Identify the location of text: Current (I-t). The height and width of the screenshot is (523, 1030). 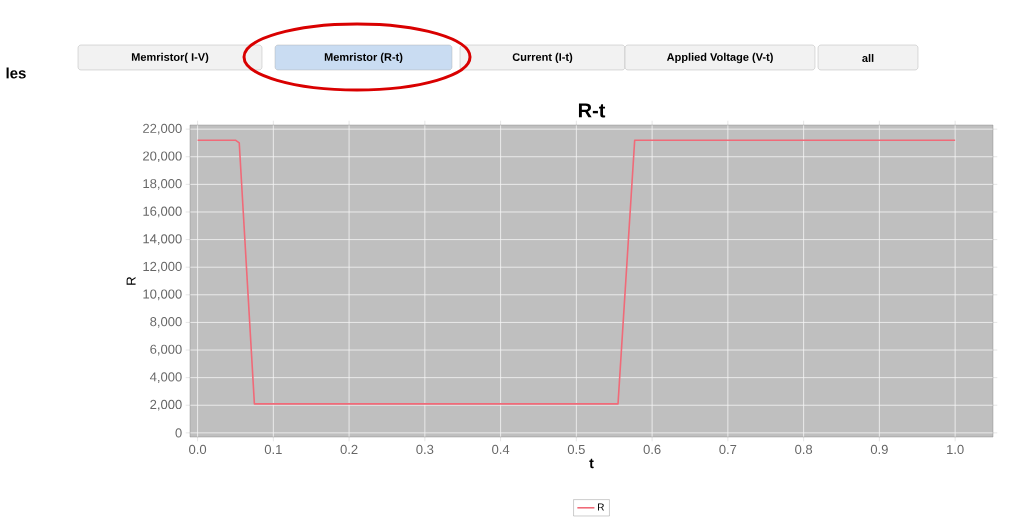
(542, 58).